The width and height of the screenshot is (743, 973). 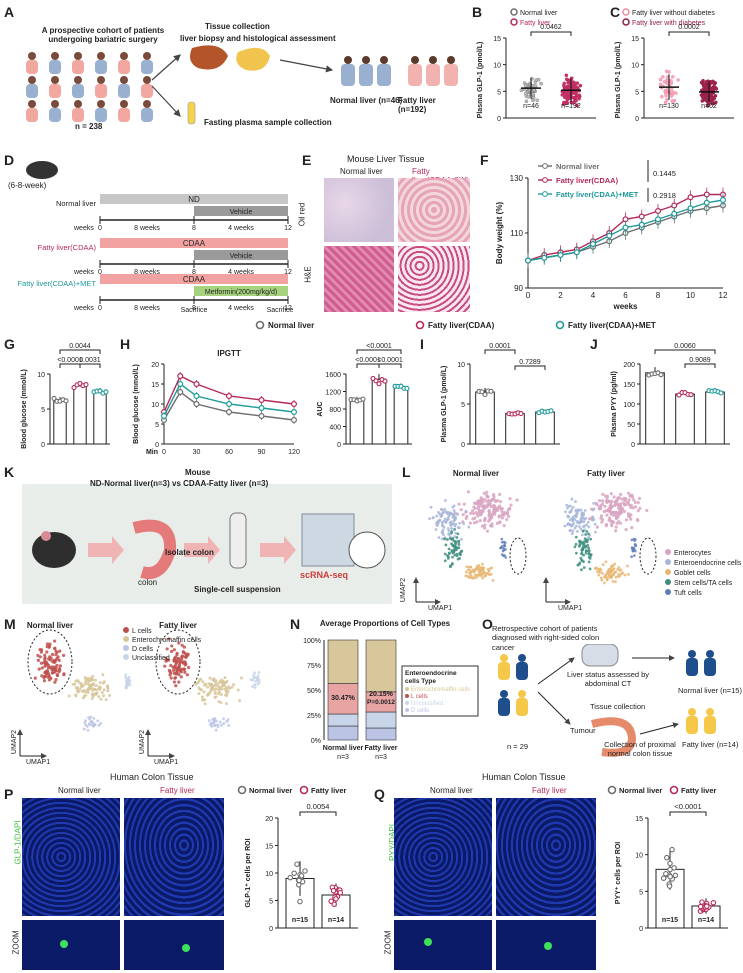 I want to click on x-tick-label: 30, so click(x=197, y=451).